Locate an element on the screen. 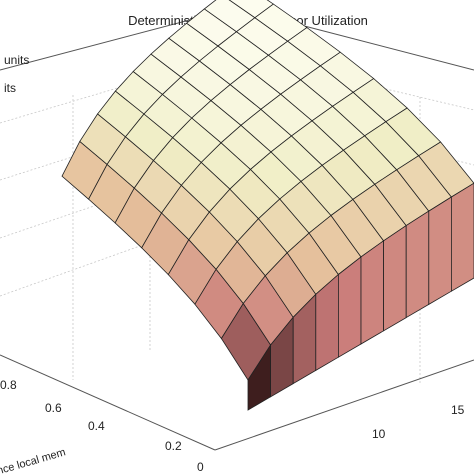 Image resolution: width=474 pixels, height=474 pixels. x-tick-10: 10 is located at coordinates (379, 434).